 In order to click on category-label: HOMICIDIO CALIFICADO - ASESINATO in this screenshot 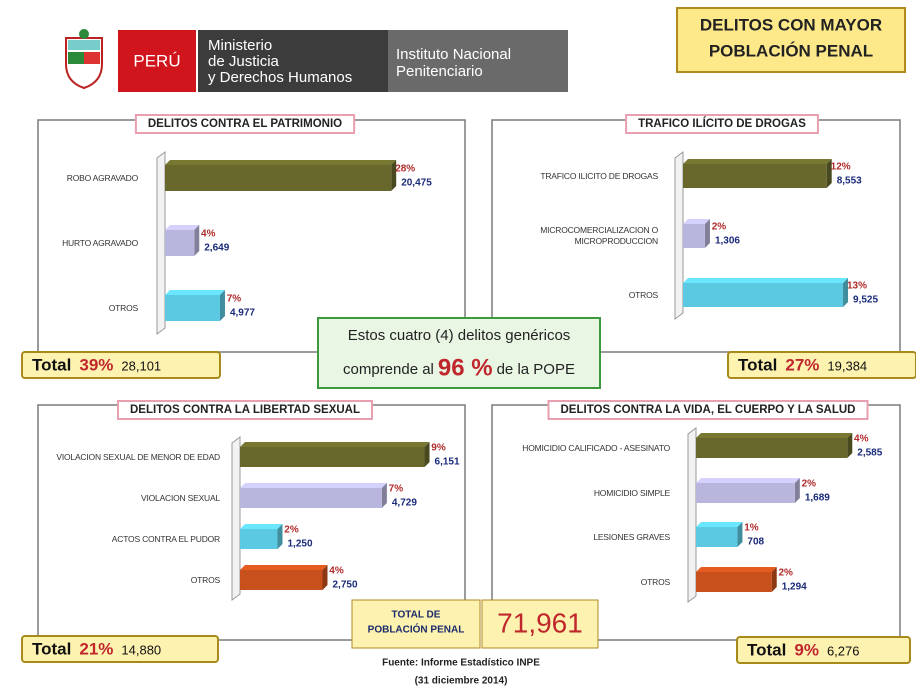, I will do `click(596, 447)`.